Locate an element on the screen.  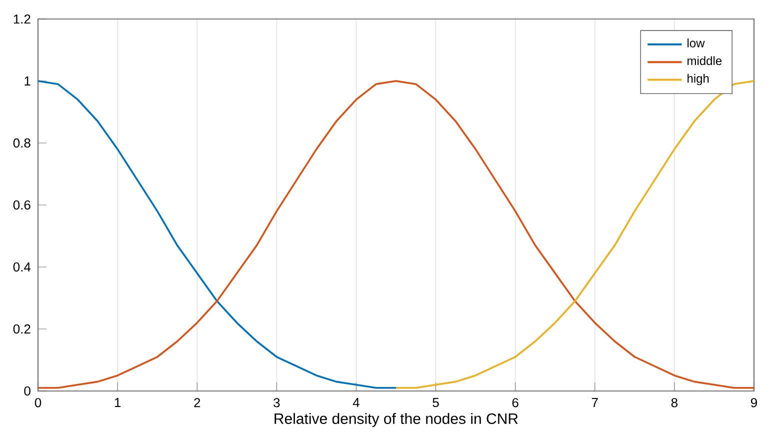
legend-label: high is located at coordinates (698, 80).